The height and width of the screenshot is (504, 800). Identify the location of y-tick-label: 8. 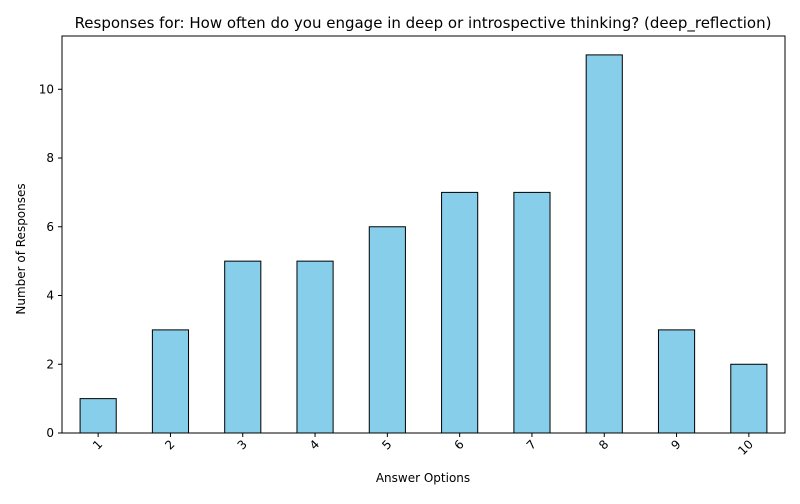
(50, 158).